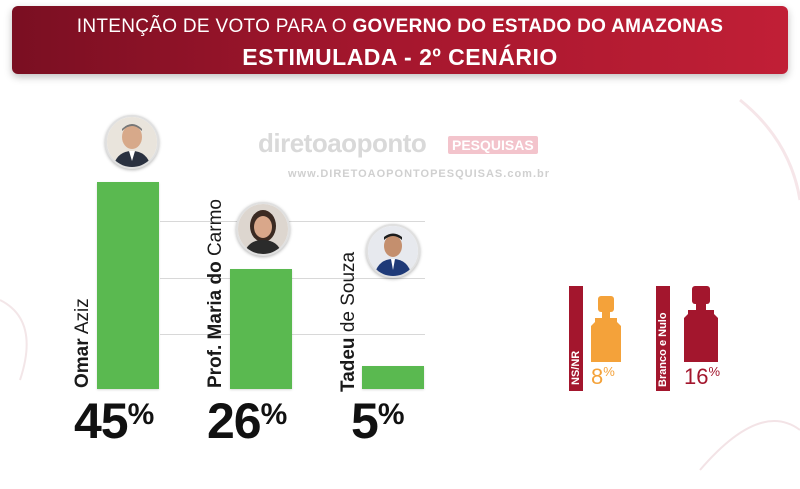  I want to click on category-label-maria-do-carmo: Prof. Maria do Carmo, so click(215, 293).